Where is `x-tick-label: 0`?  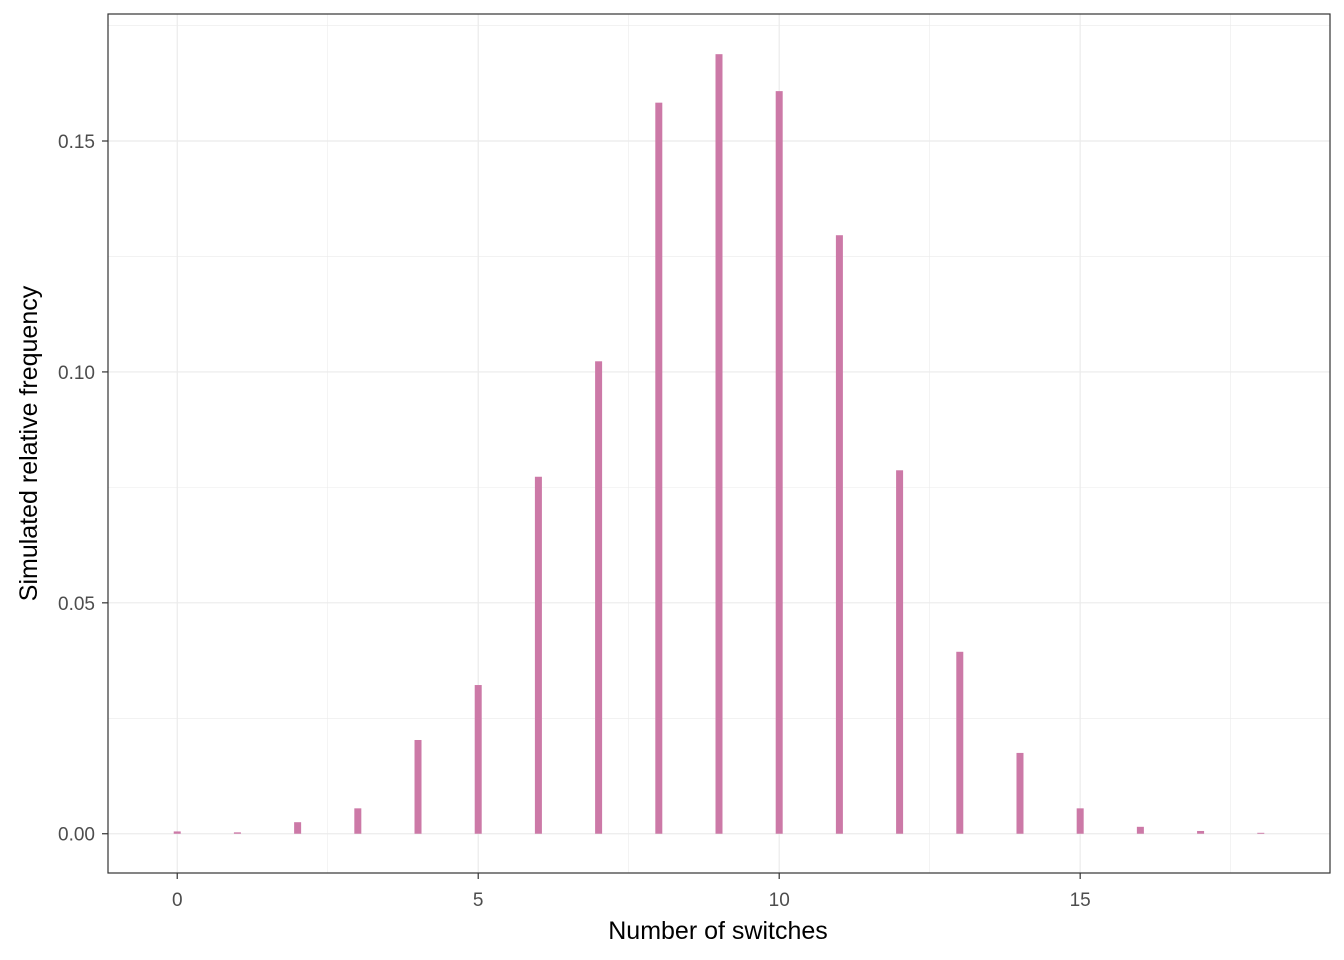 x-tick-label: 0 is located at coordinates (177, 900).